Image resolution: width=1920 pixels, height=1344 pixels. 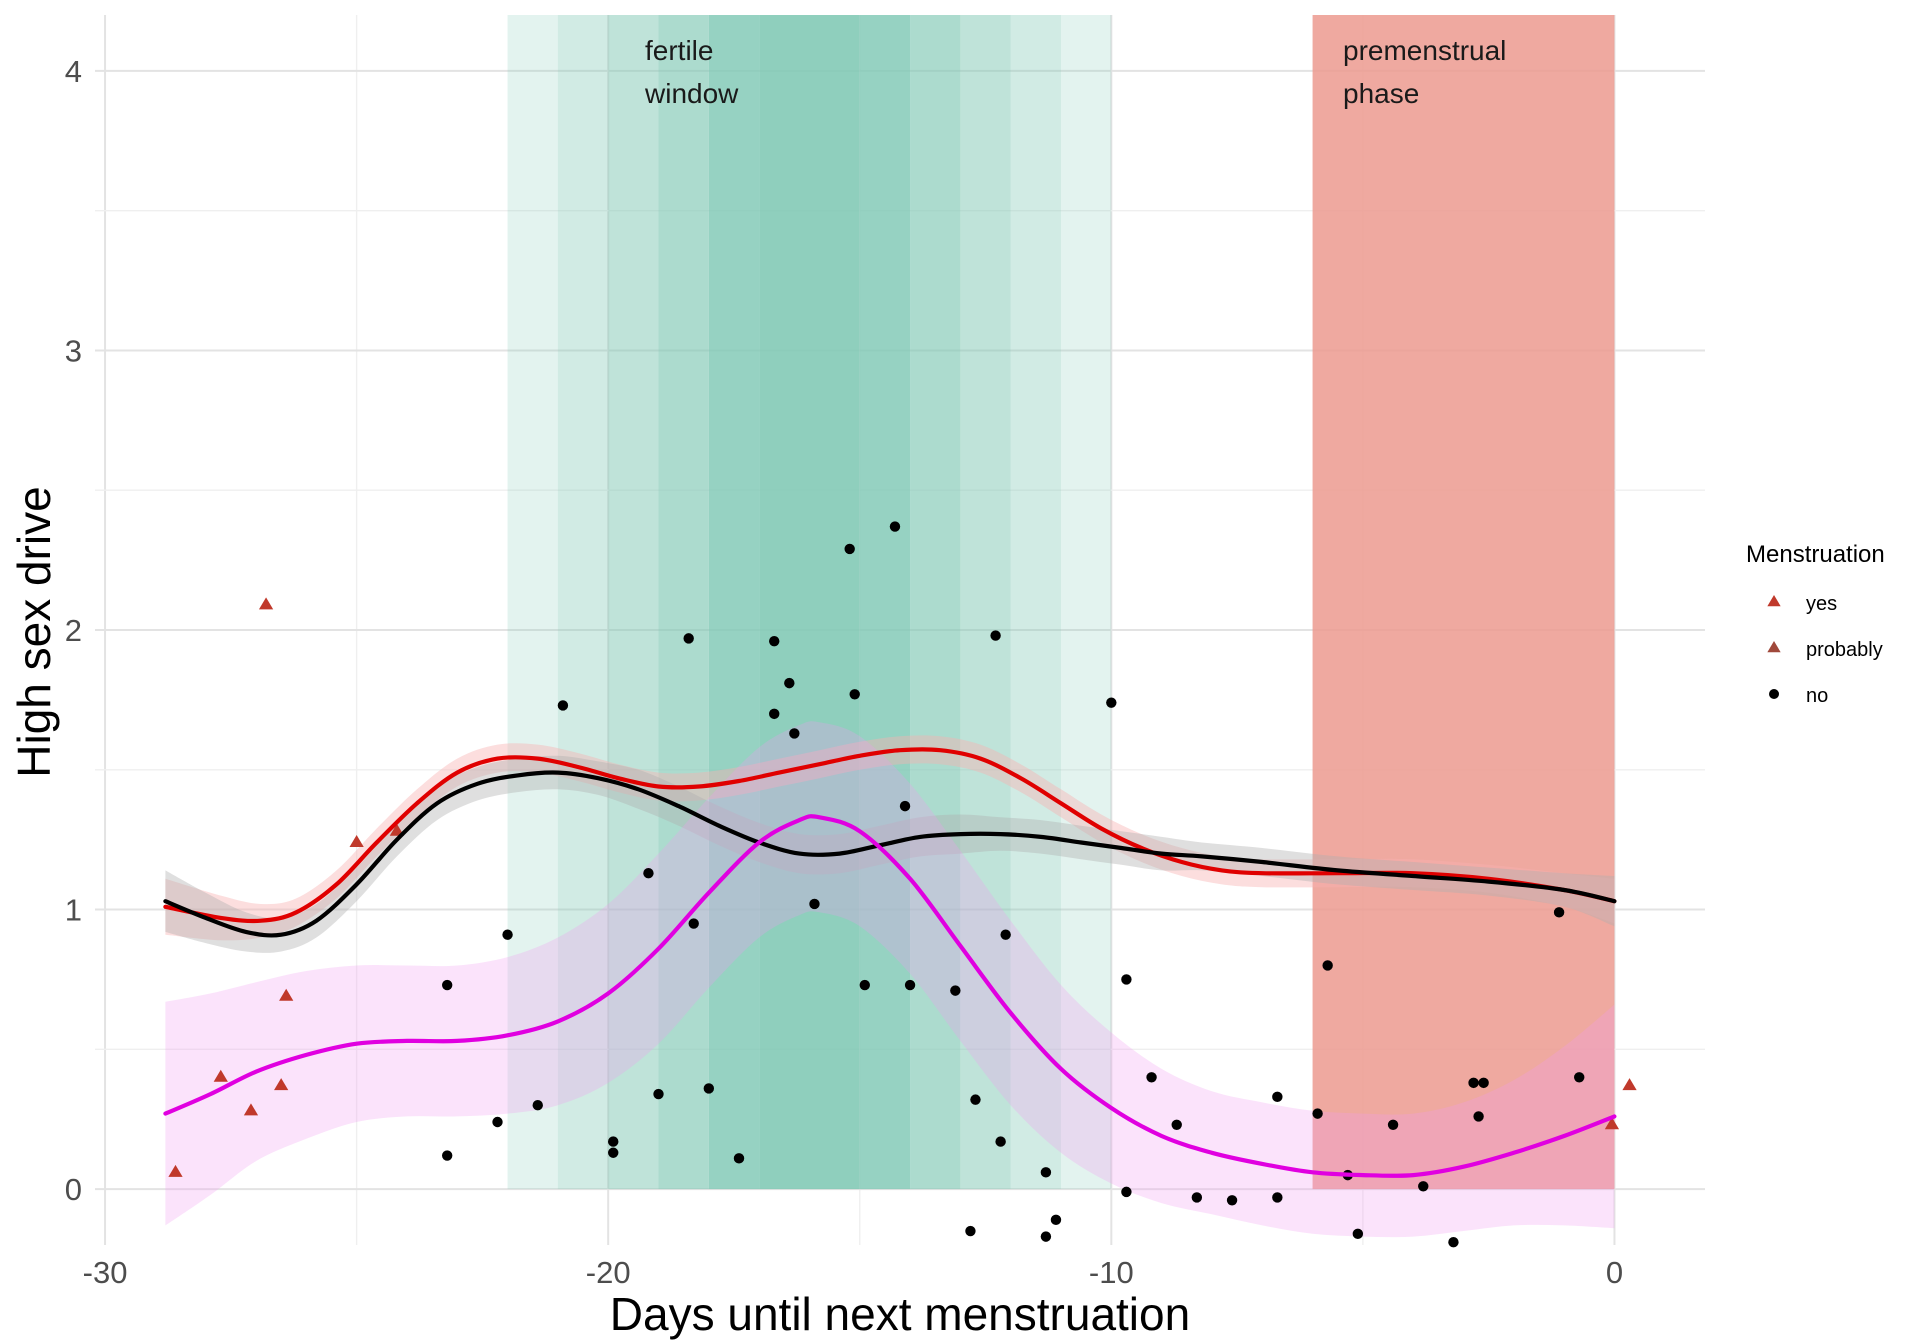 What do you see at coordinates (1821, 604) in the screenshot?
I see `legend-label-yes: yes` at bounding box center [1821, 604].